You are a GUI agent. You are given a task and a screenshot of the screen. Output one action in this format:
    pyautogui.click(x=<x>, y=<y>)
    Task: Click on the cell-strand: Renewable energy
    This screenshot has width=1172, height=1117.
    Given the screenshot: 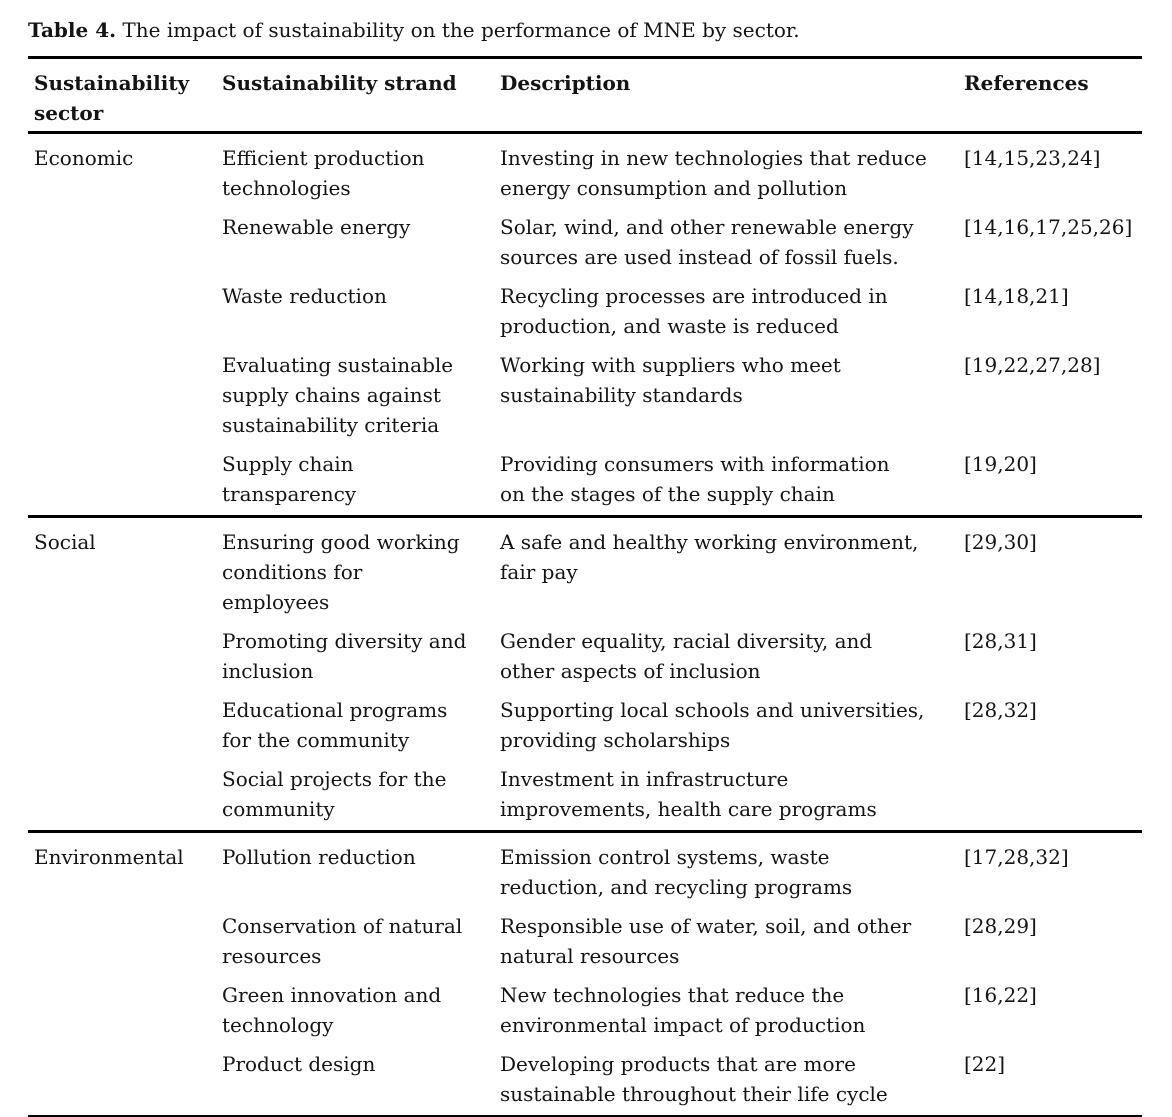 What is the action you would take?
    pyautogui.click(x=316, y=227)
    